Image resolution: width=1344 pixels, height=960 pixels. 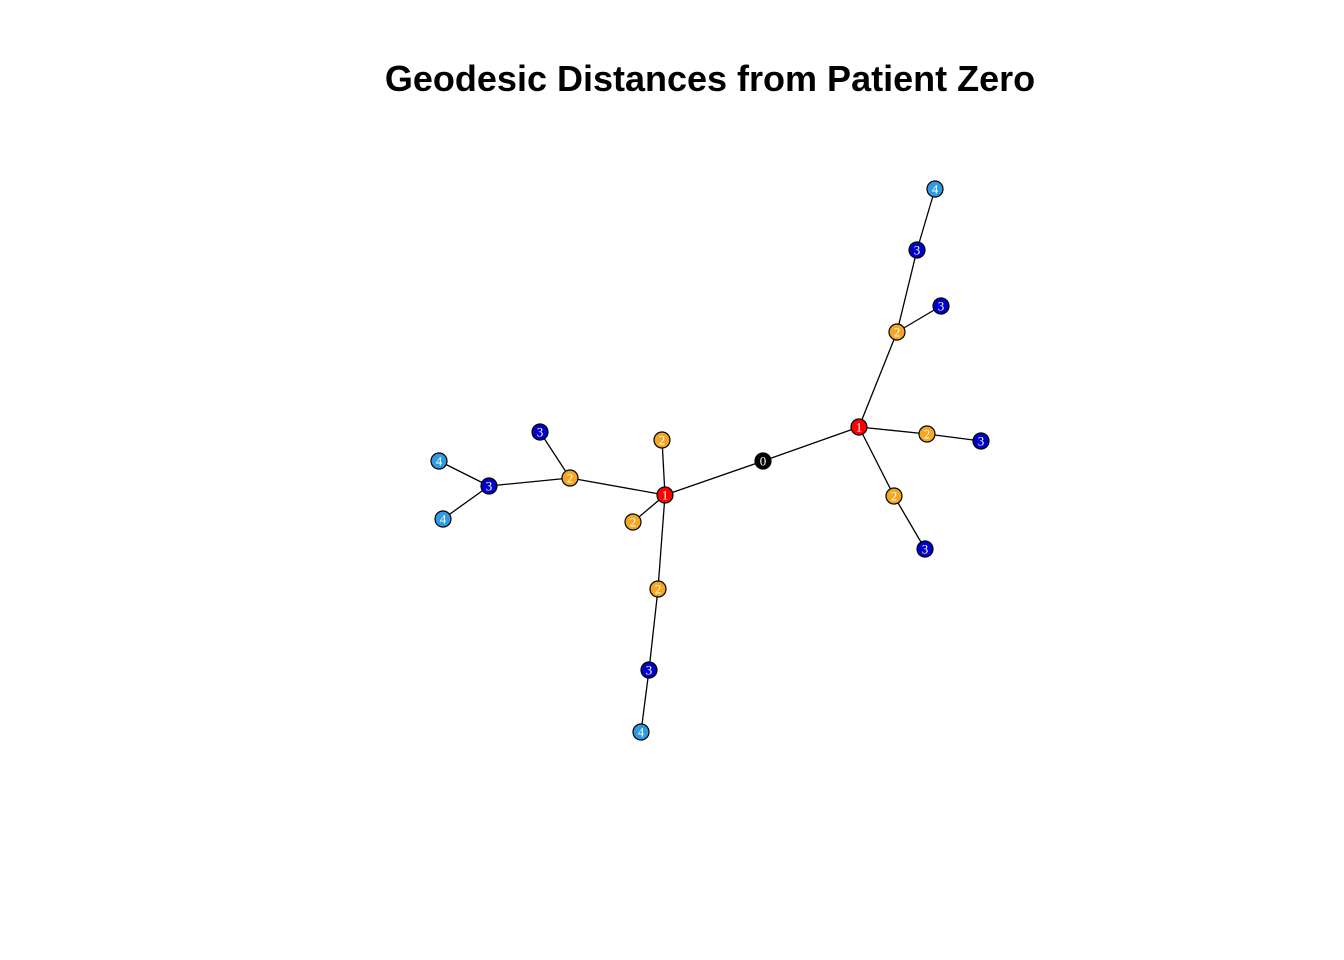 I want to click on node-n2: 1, so click(x=859, y=427).